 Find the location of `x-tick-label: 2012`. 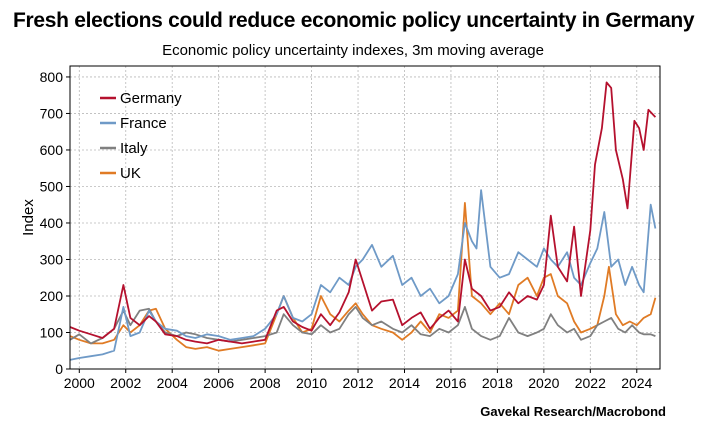

x-tick-label: 2012 is located at coordinates (357, 383).